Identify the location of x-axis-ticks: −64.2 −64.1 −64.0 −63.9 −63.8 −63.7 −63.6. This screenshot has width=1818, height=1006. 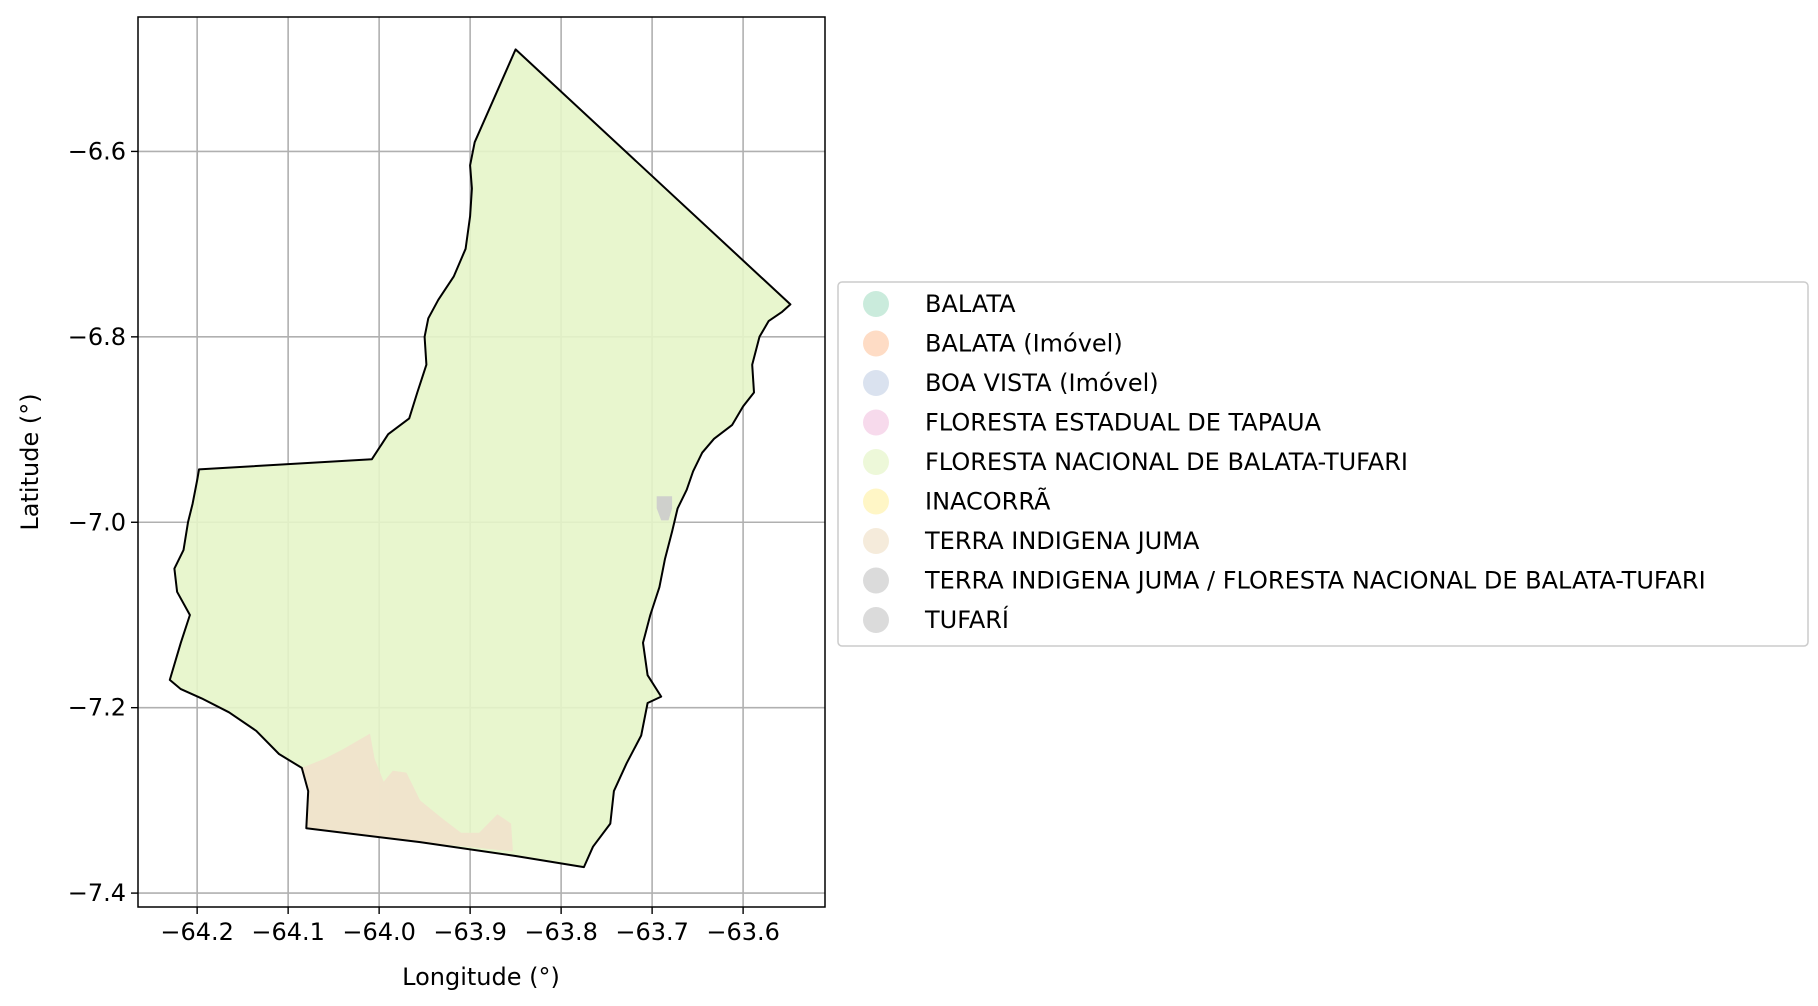
(470, 926).